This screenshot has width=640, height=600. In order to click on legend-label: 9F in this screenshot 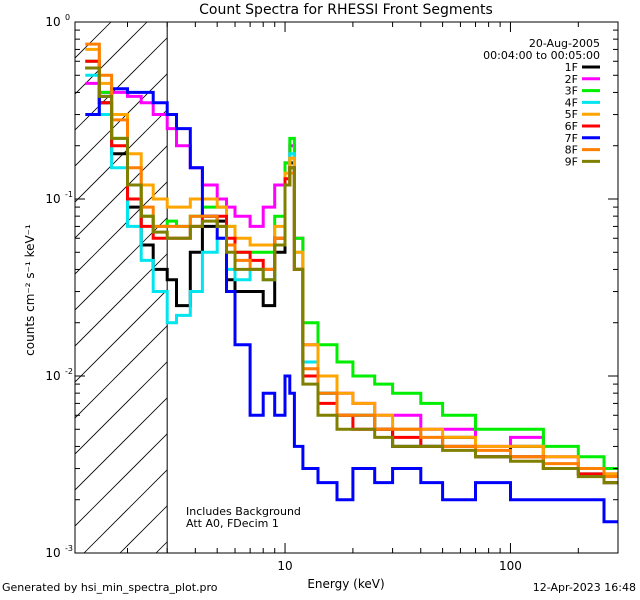, I will do `click(571, 161)`.